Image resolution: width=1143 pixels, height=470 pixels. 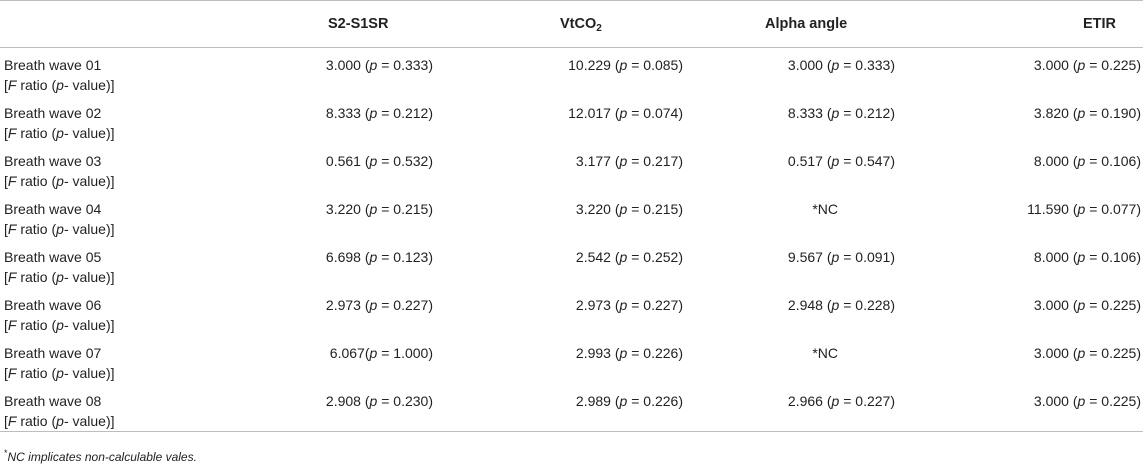 What do you see at coordinates (593, 400) in the screenshot?
I see `f-ratio-value: 2.989` at bounding box center [593, 400].